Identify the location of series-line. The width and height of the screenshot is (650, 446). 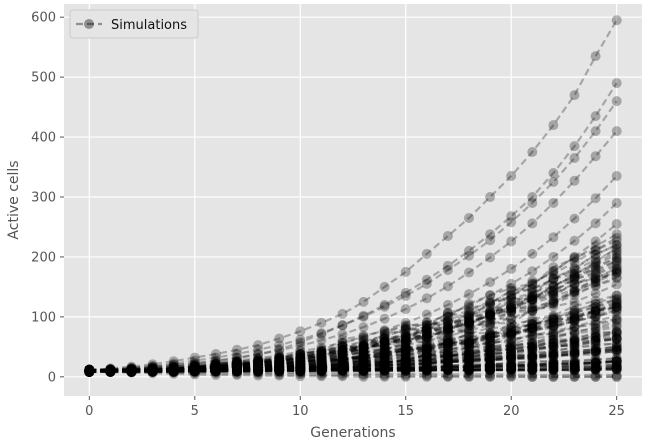
(353, 333).